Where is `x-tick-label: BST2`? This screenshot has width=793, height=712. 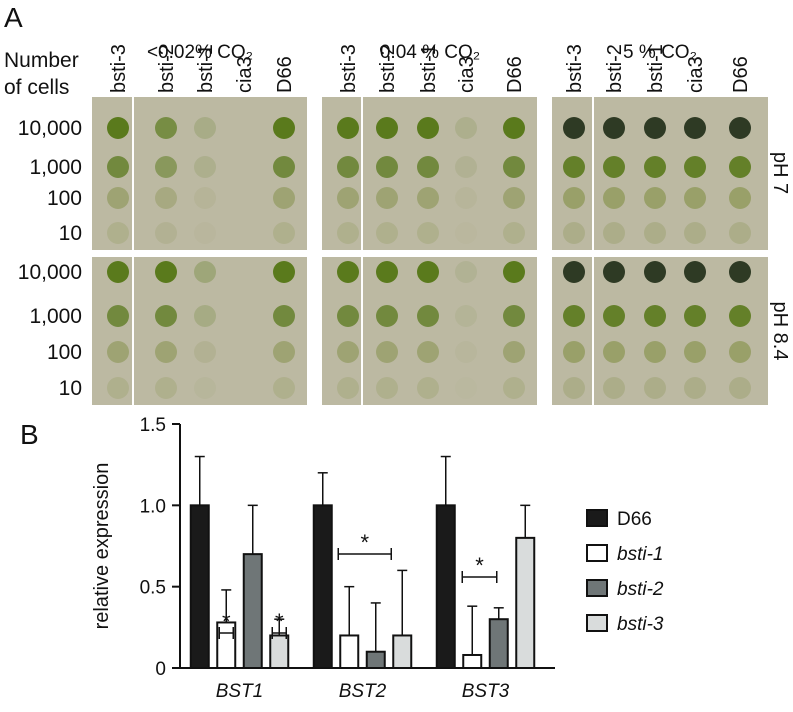 x-tick-label: BST2 is located at coordinates (363, 691).